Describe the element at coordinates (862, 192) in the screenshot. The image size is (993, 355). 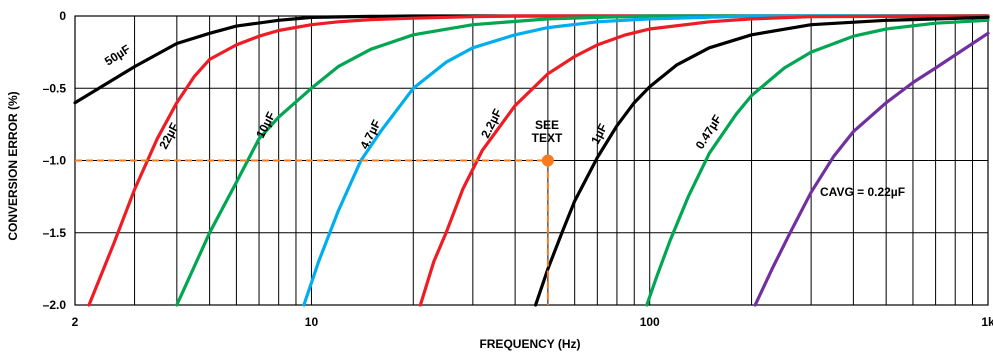
I see `label-cavg: CAVG = 0.22µF` at that location.